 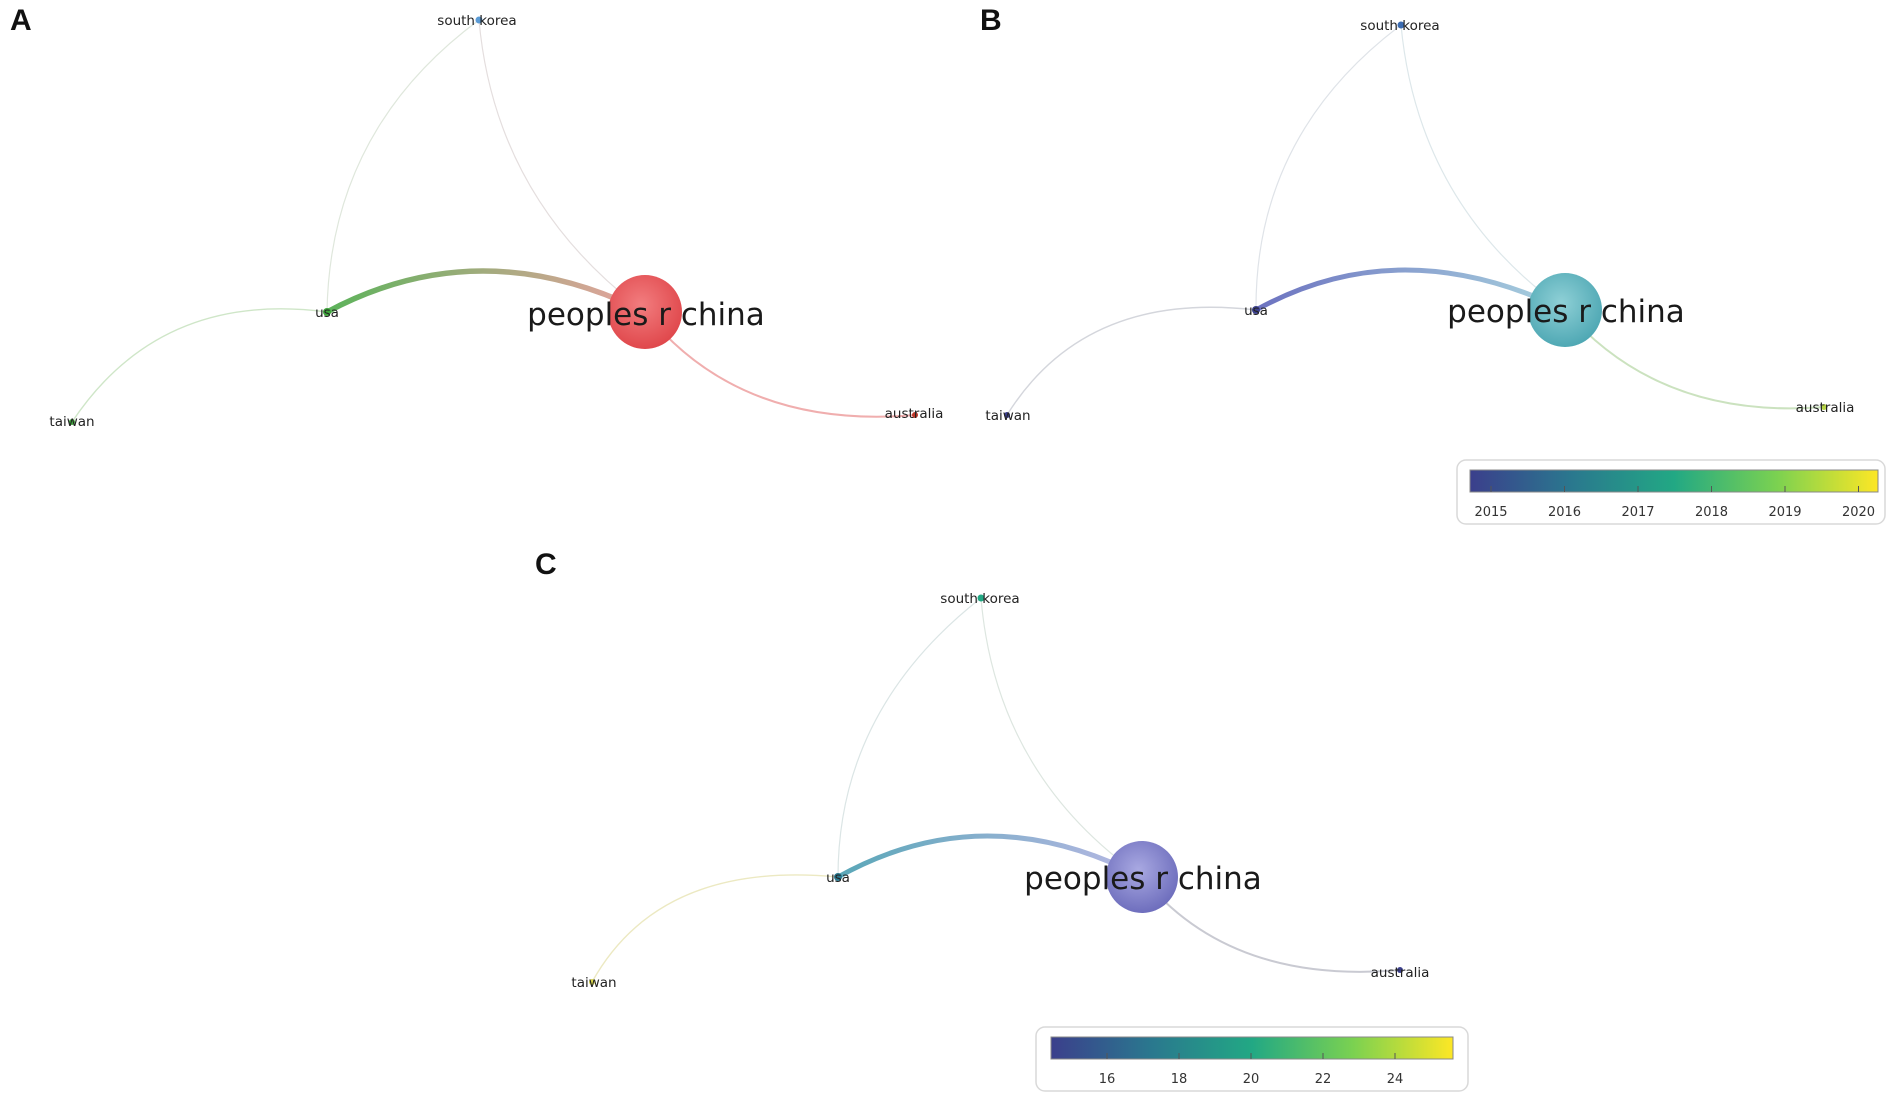 I want to click on legend-tick-label: 2016, so click(x=1564, y=512).